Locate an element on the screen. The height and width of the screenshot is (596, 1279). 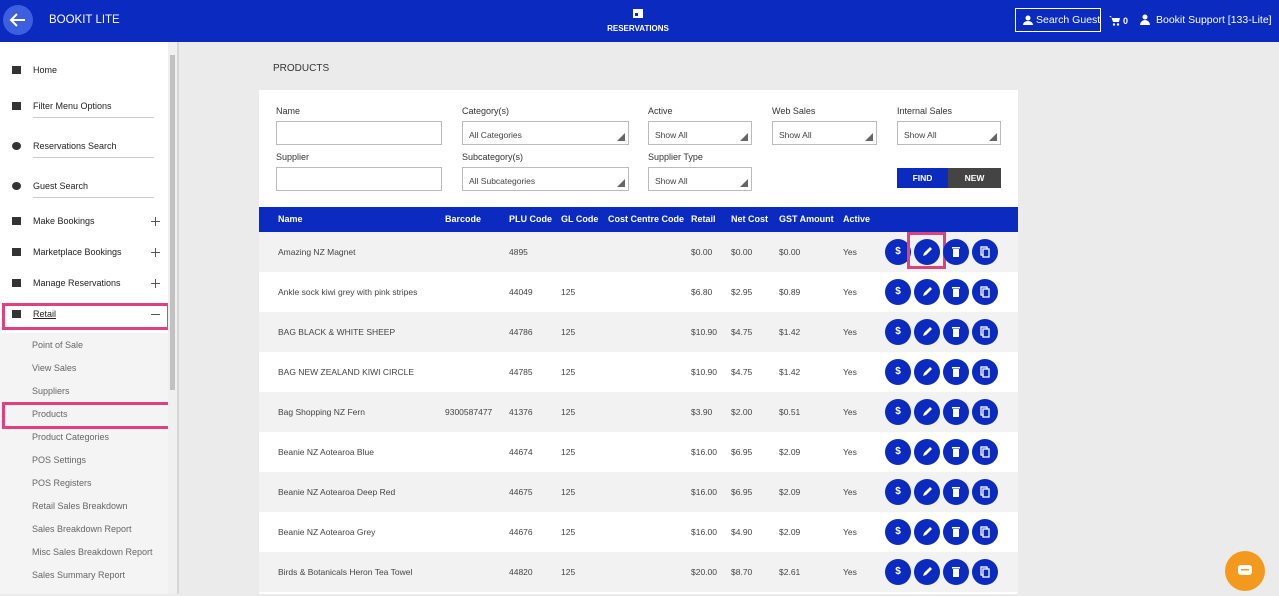
dropdown-arrow is located at coordinates (869, 137).